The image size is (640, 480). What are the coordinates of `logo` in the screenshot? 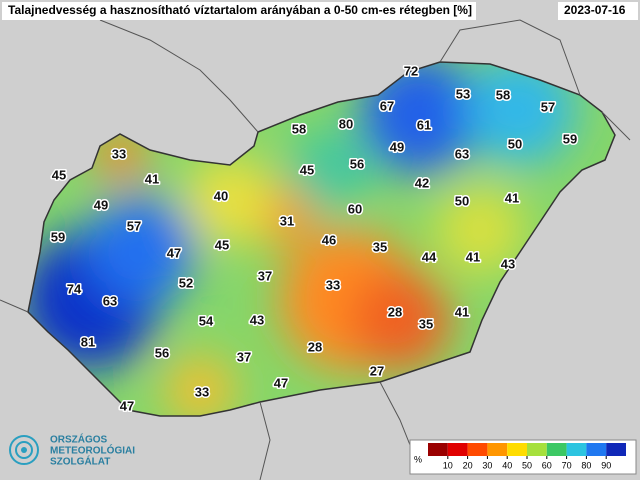 It's located at (24, 450).